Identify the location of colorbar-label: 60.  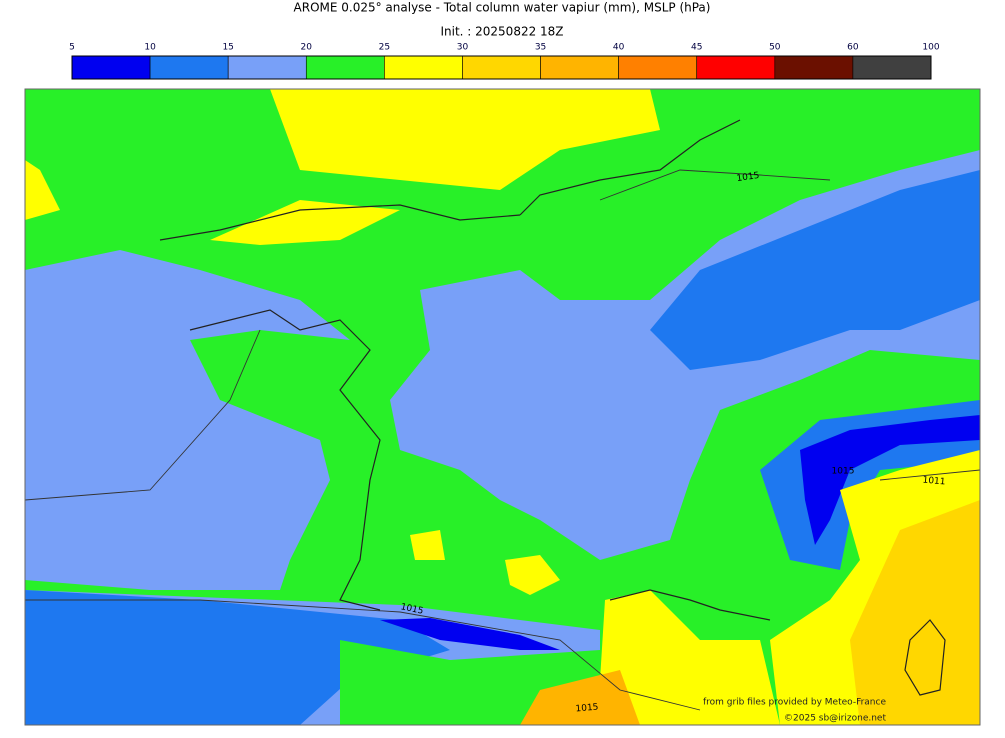
(853, 48).